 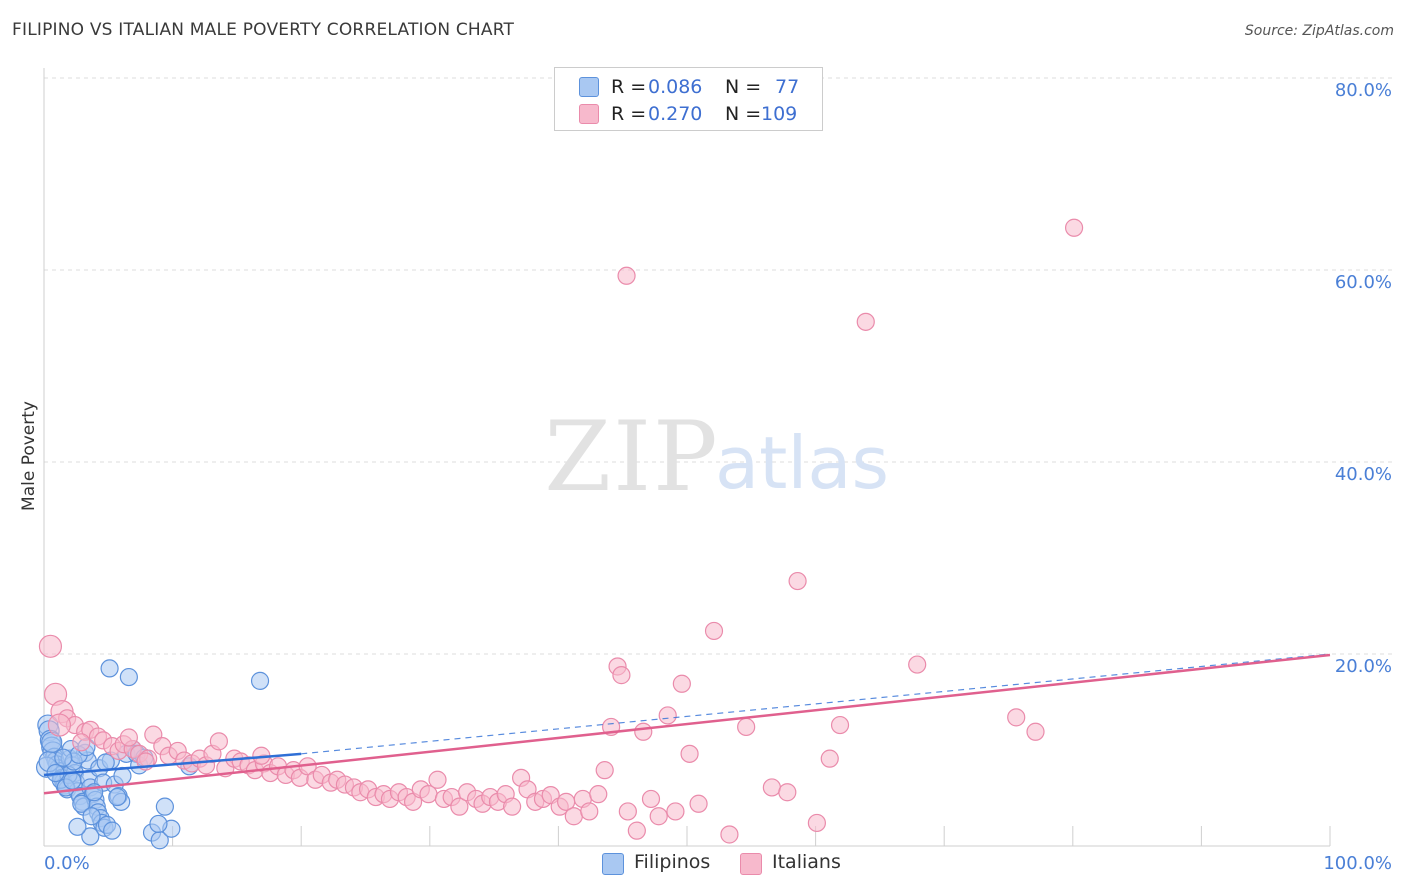 I want to click on legend-n-value: 109, so click(x=779, y=114).